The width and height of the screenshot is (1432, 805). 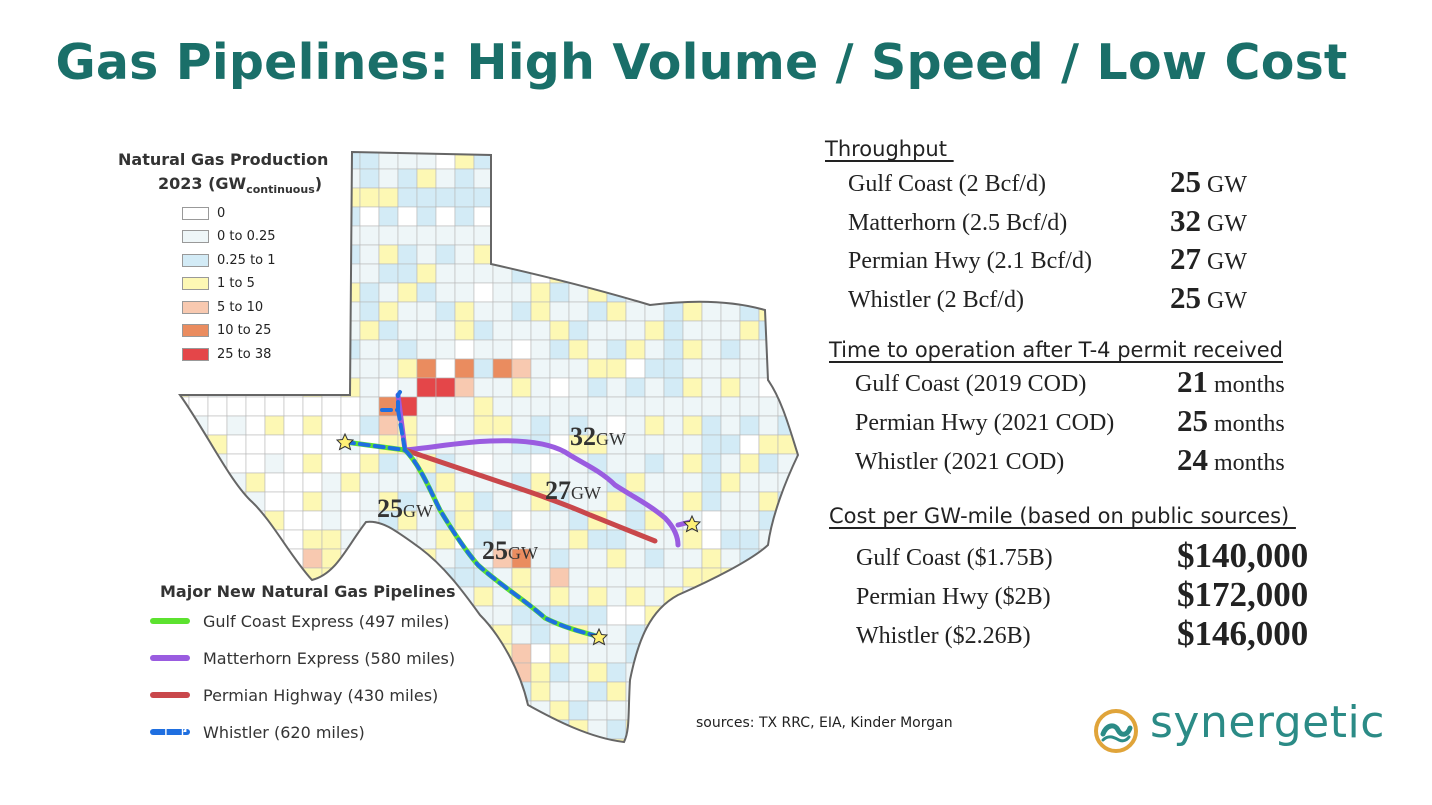 I want to click on time-unit: months, so click(x=1249, y=385).